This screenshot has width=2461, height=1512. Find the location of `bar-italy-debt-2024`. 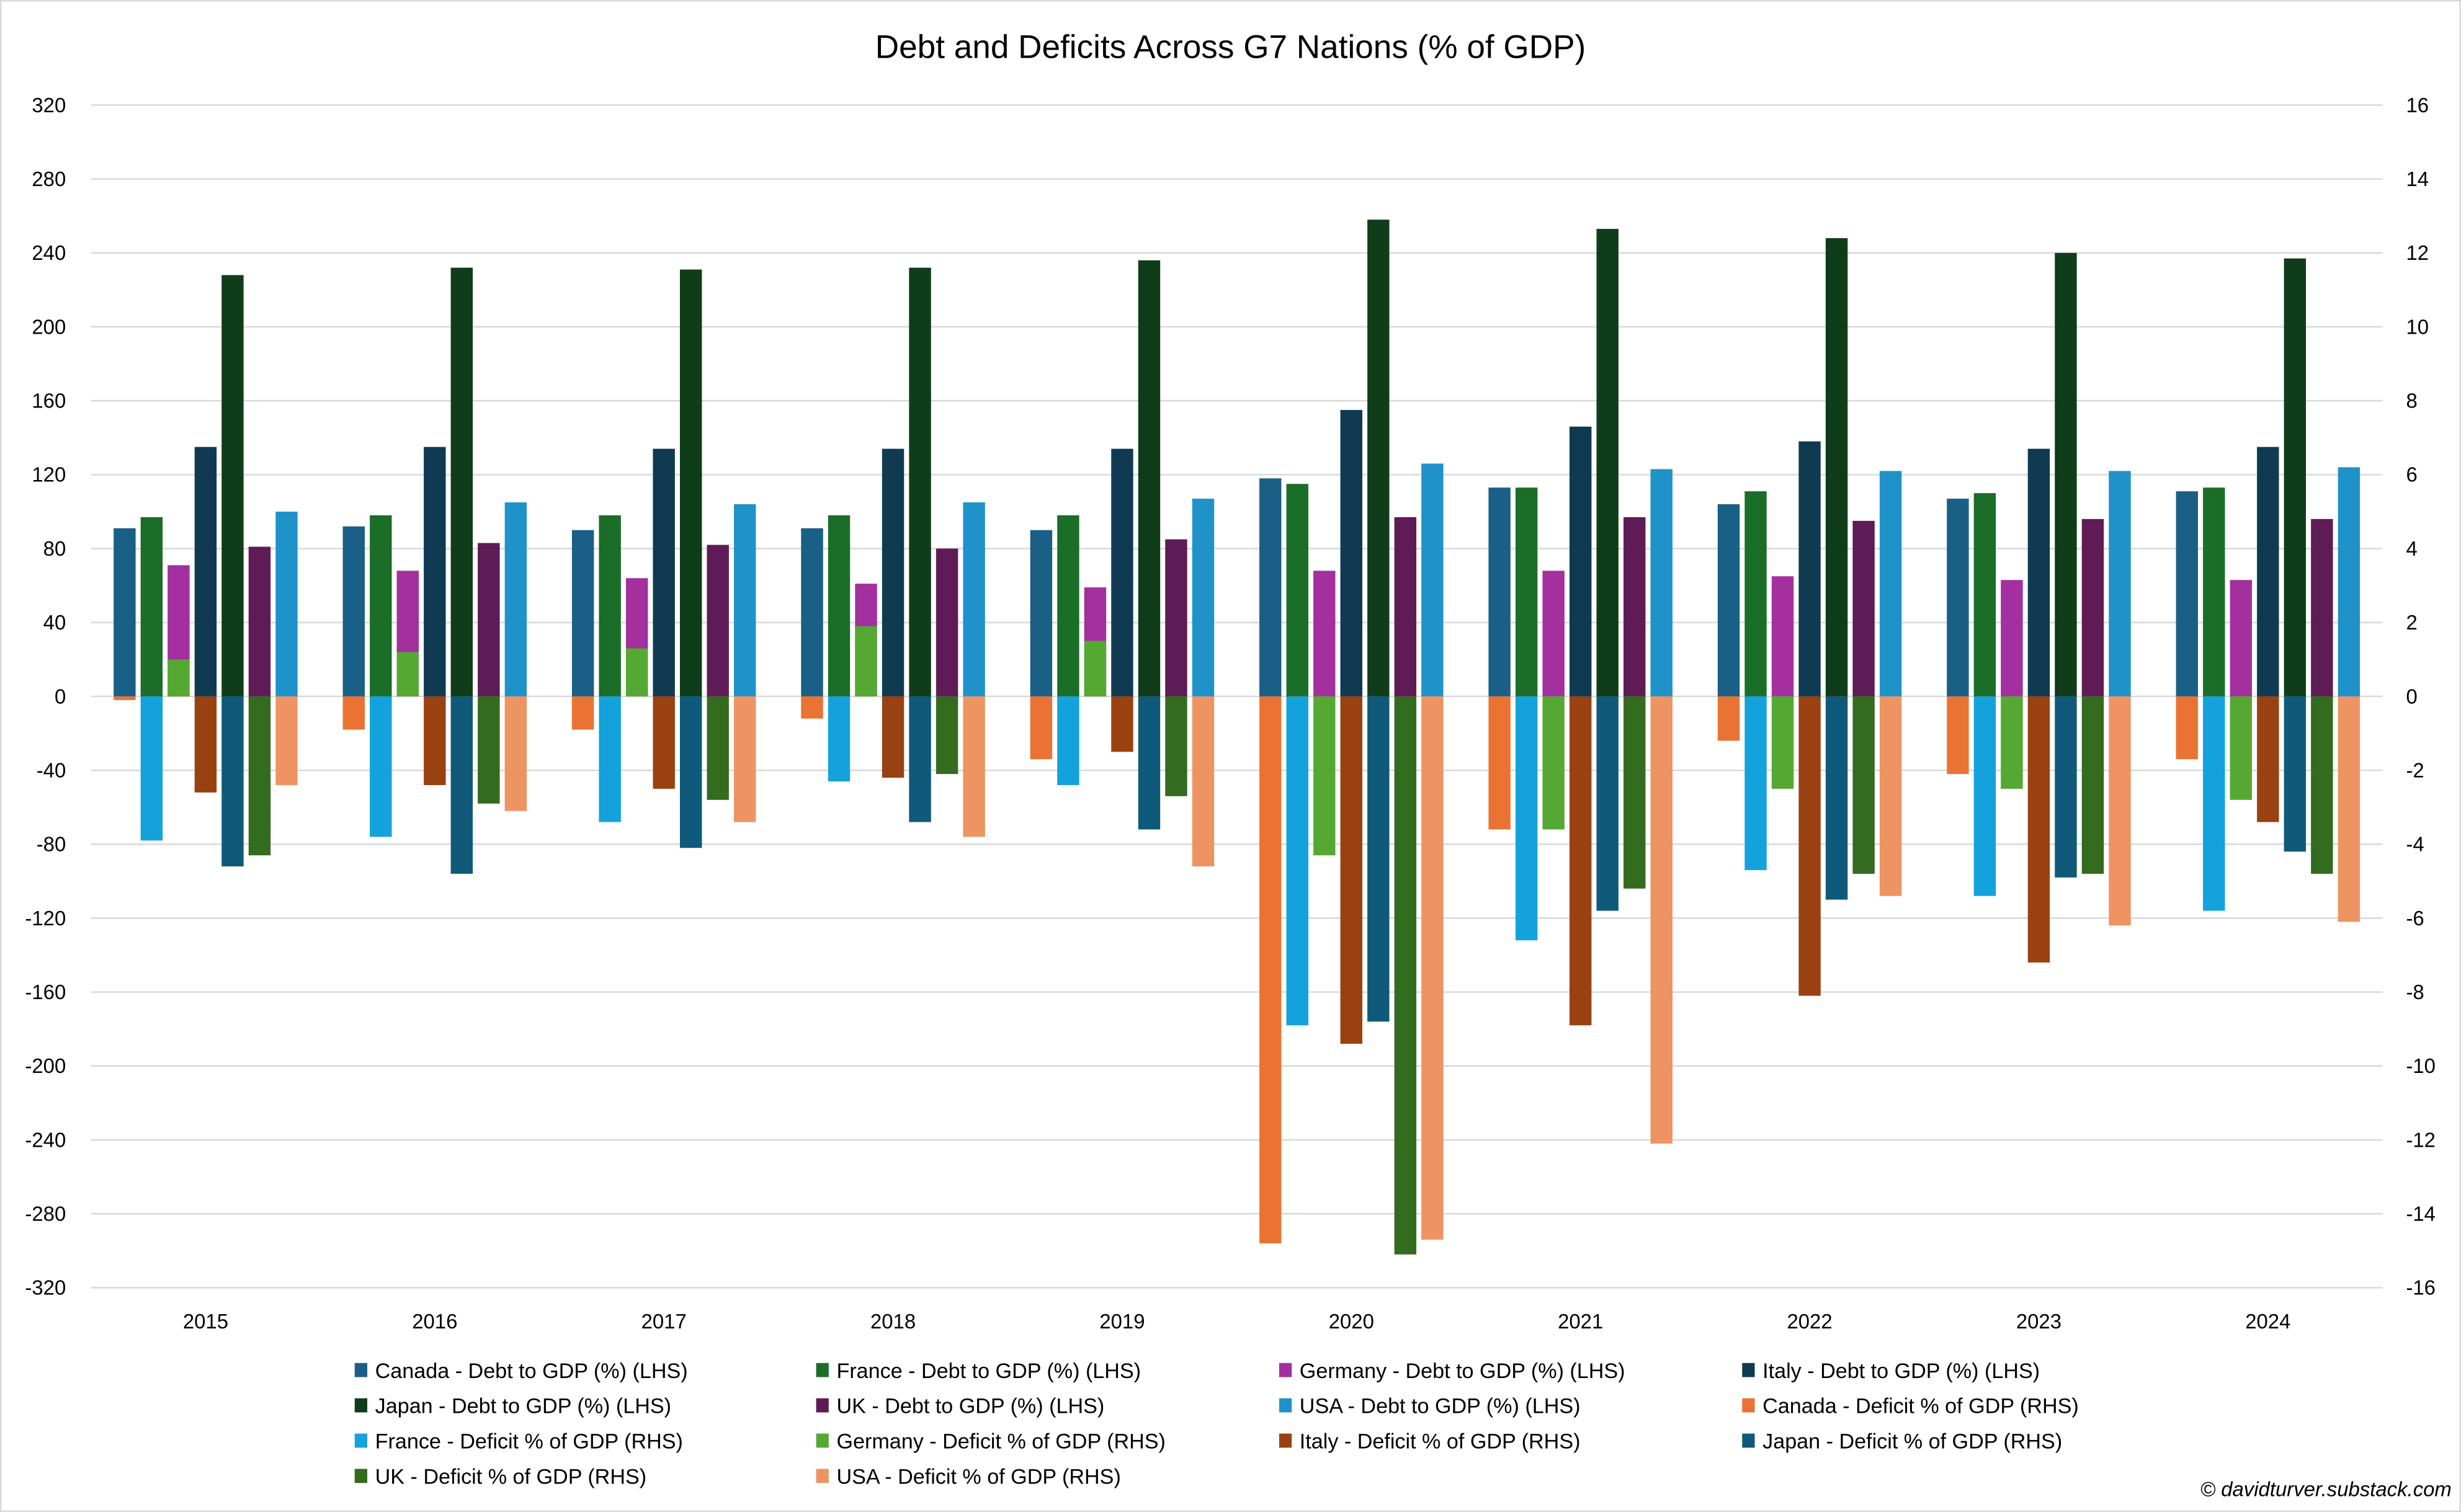

bar-italy-debt-2024 is located at coordinates (2268, 571).